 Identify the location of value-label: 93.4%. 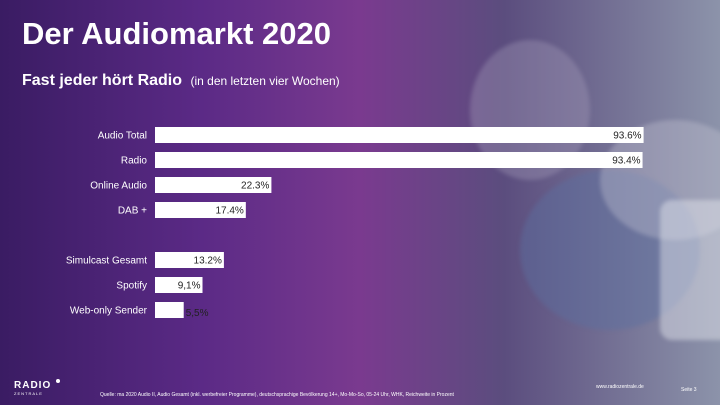
(626, 161).